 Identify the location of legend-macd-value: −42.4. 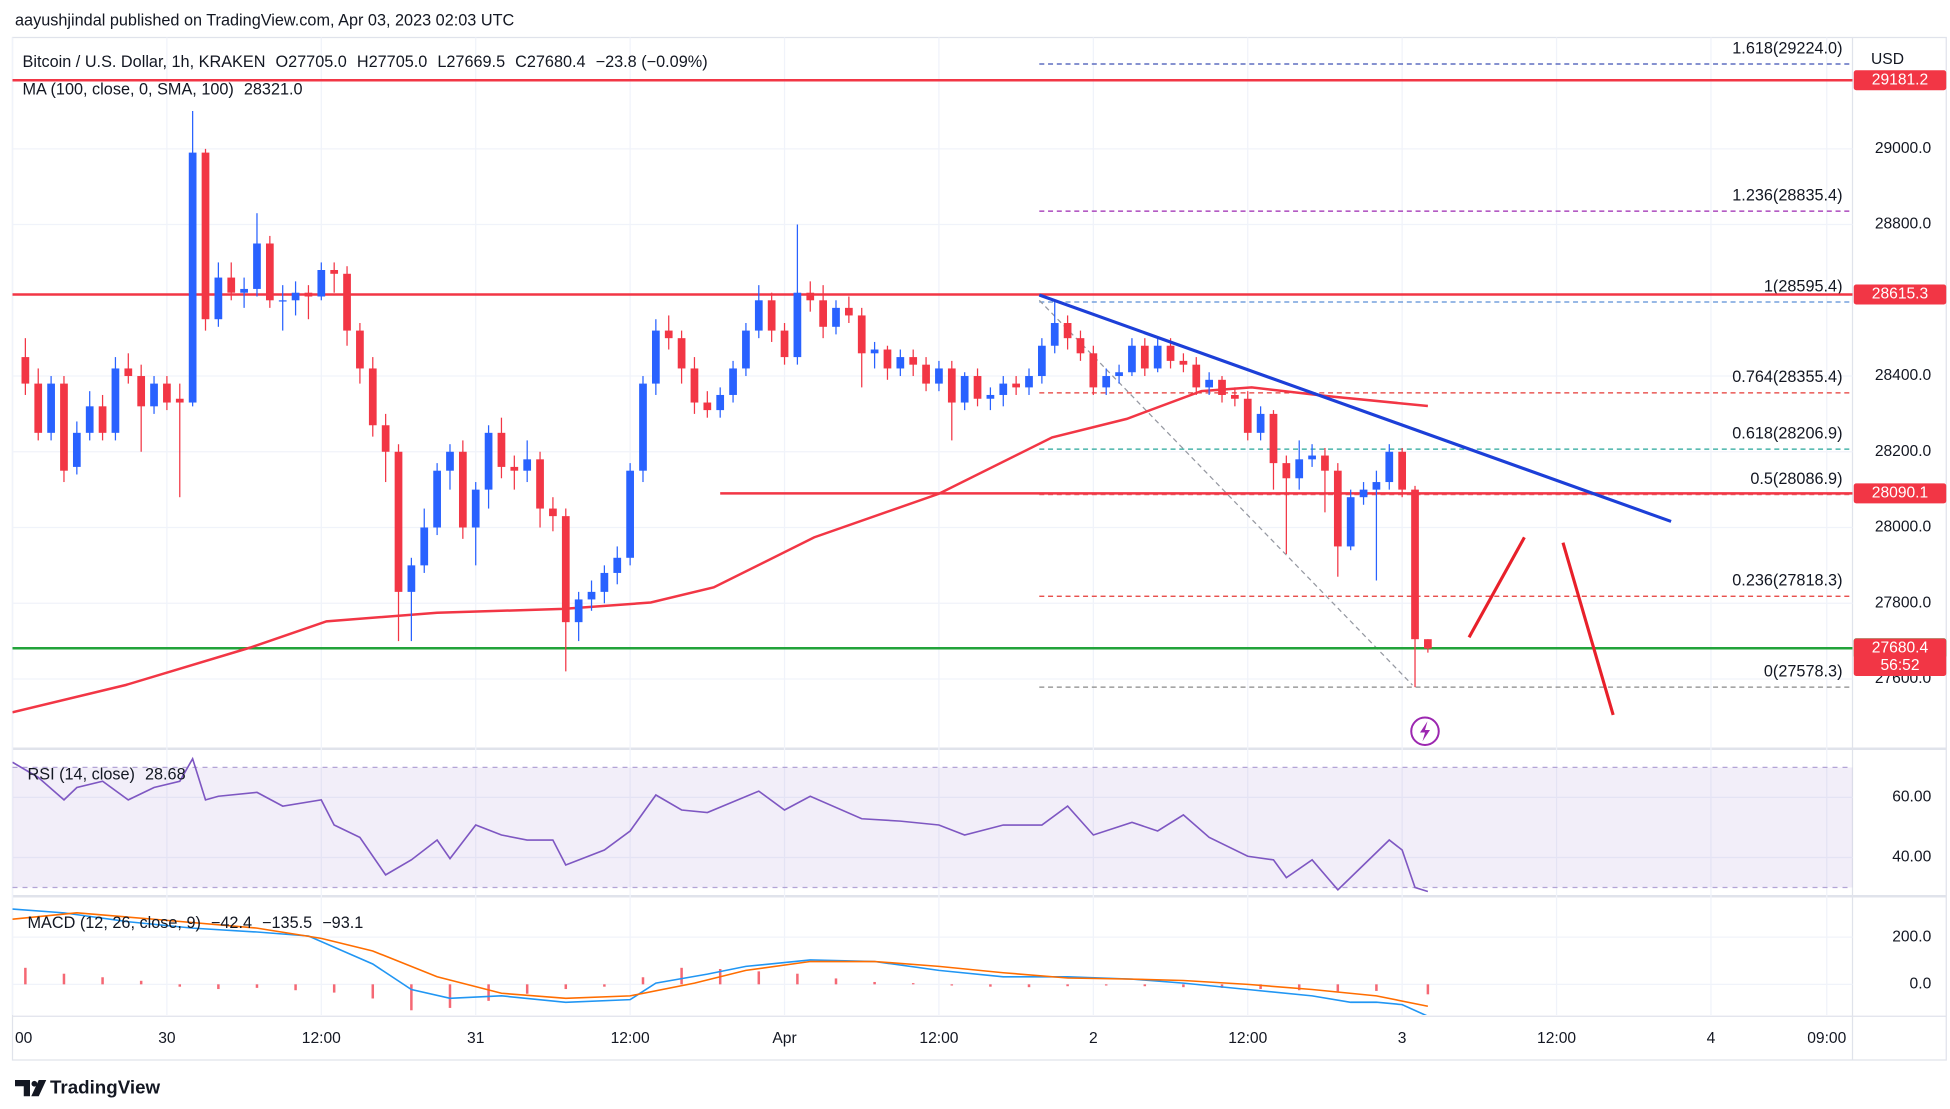
(231, 923).